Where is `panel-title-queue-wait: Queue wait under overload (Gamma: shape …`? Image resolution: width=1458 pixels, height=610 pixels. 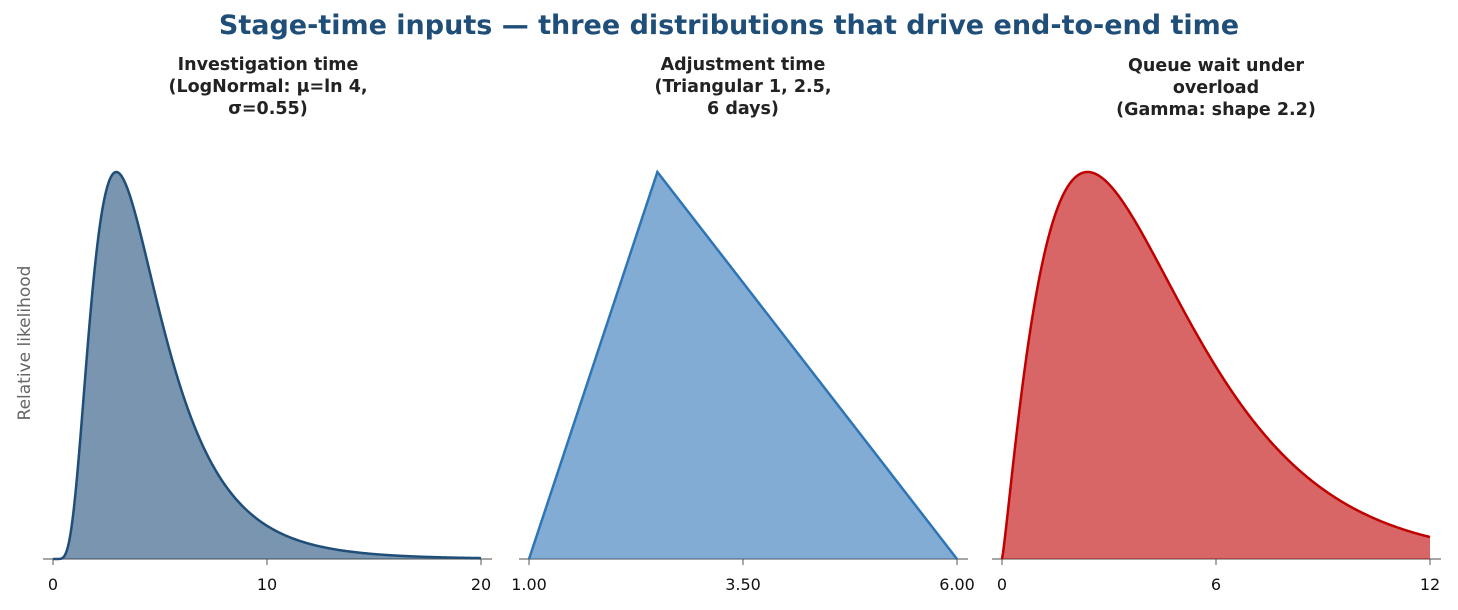
panel-title-queue-wait: Queue wait under overload (Gamma: shape … is located at coordinates (1216, 88).